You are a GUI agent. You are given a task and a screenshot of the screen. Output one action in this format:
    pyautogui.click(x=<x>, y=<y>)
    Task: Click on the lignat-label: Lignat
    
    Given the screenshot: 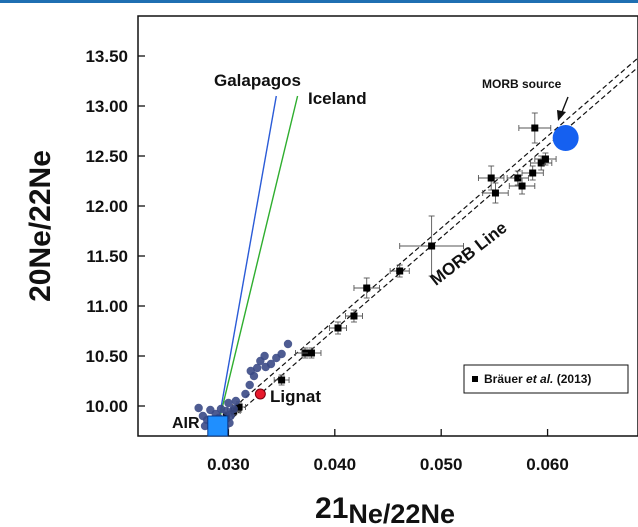 What is the action you would take?
    pyautogui.click(x=295, y=396)
    